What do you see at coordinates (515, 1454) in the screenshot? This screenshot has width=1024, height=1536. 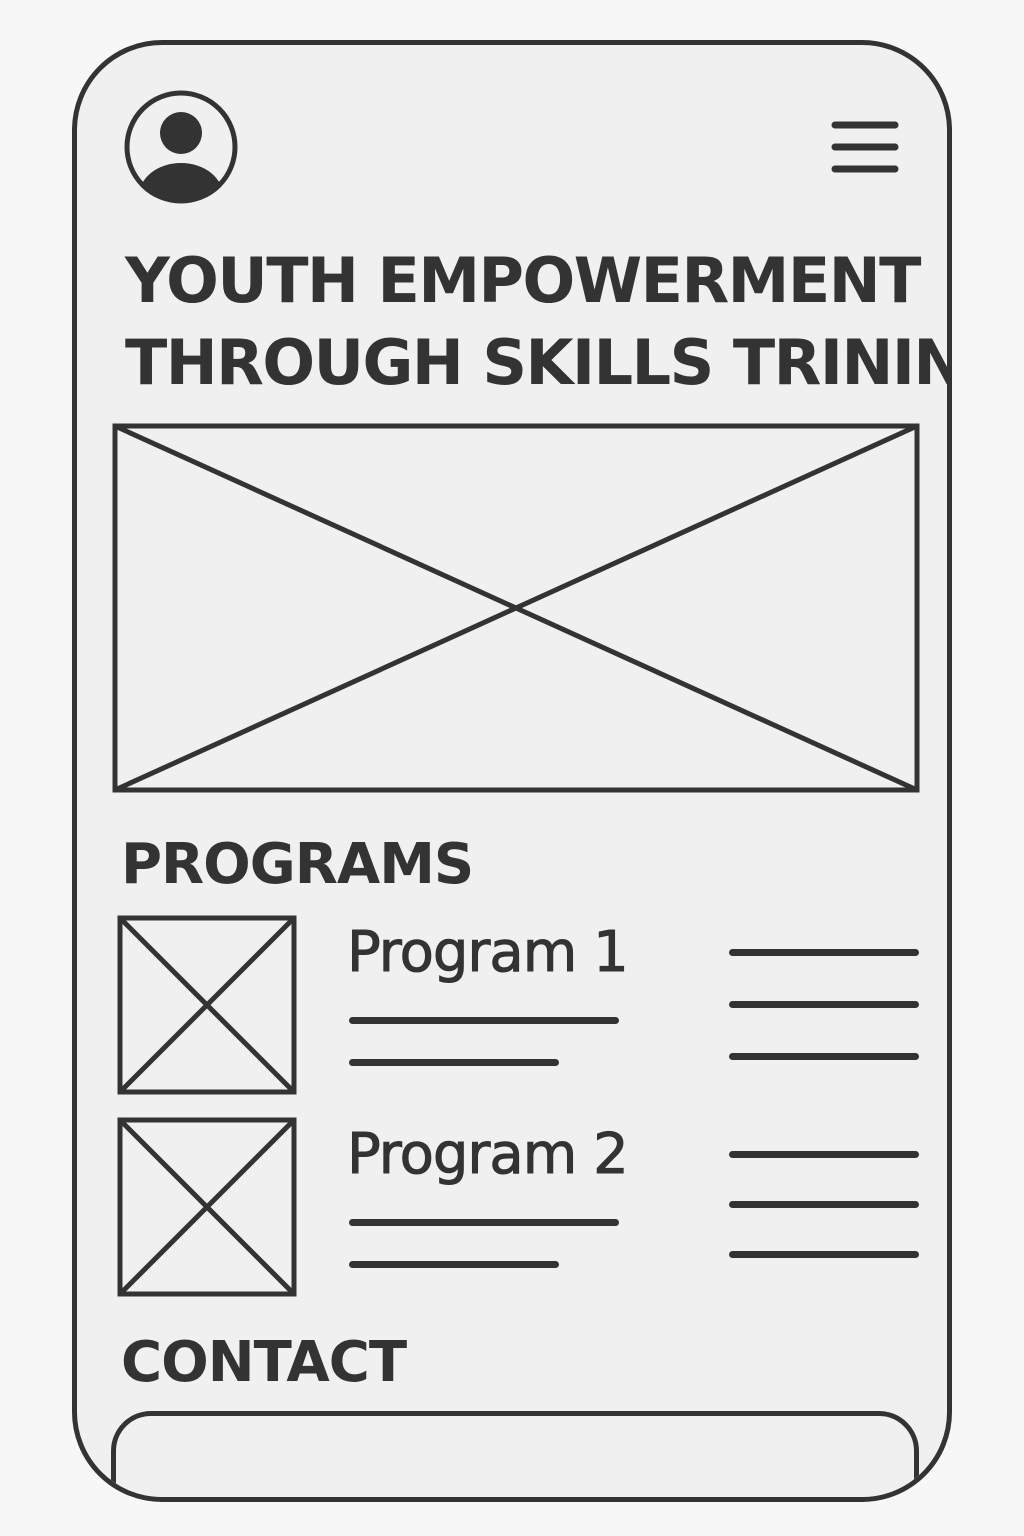 I see `contact-form-field` at bounding box center [515, 1454].